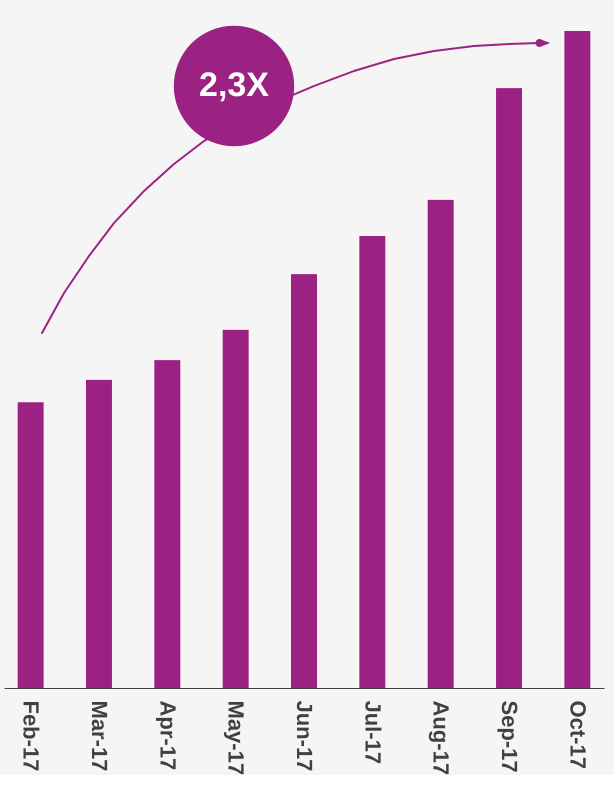  Describe the element at coordinates (304, 736) in the screenshot. I see `x-tick-label: Jun-17` at that location.